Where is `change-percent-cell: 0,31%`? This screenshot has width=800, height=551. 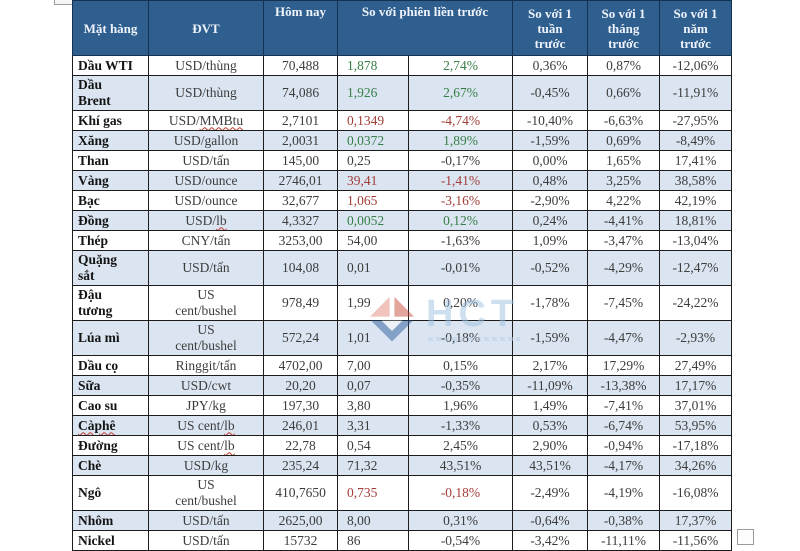 change-percent-cell: 0,31% is located at coordinates (460, 520).